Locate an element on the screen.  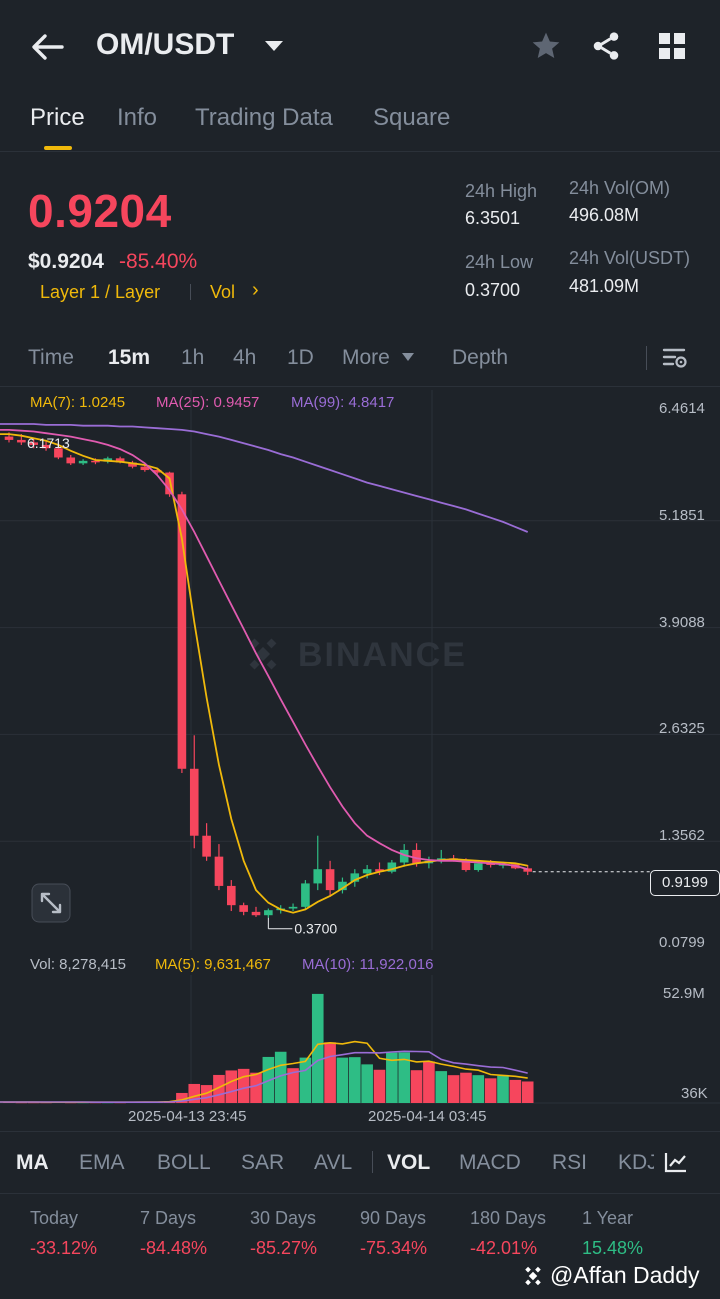
perf-value: -84.48% is located at coordinates (174, 1248).